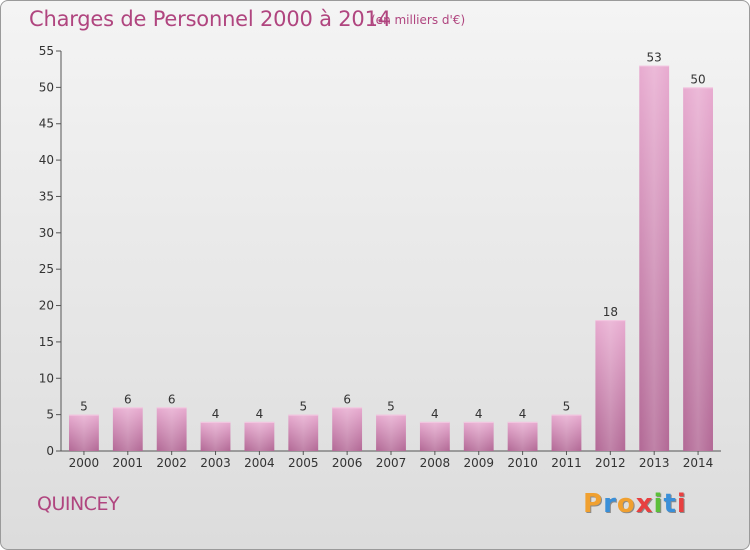  Describe the element at coordinates (566, 463) in the screenshot. I see `x-tick-label: 2011` at that location.